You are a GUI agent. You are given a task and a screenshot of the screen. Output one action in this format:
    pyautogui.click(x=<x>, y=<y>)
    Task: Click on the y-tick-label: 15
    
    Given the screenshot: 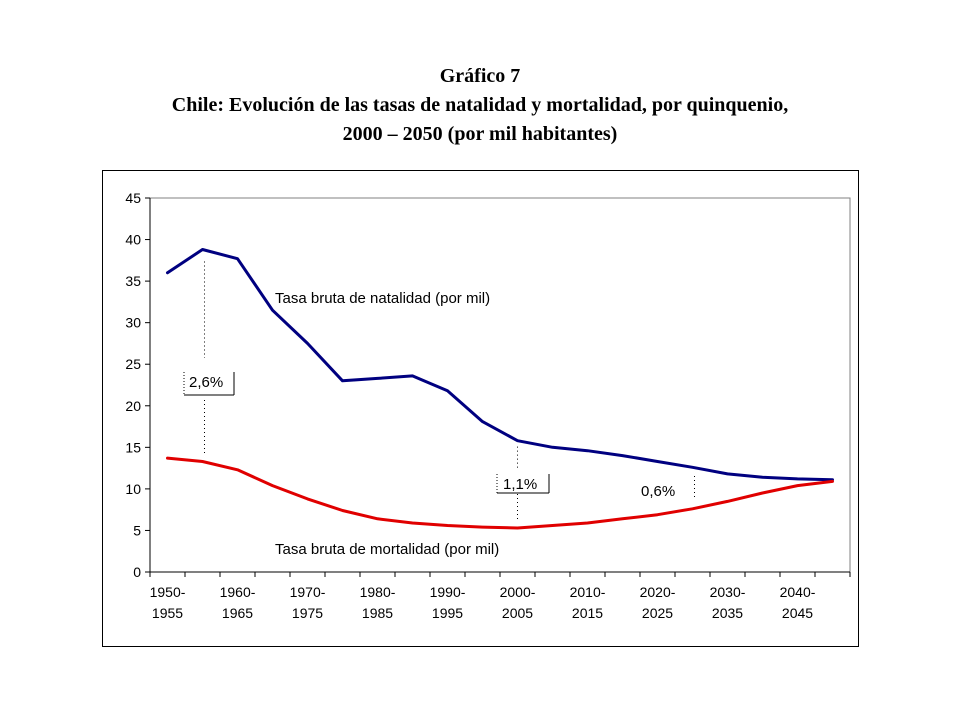 What is the action you would take?
    pyautogui.click(x=133, y=447)
    